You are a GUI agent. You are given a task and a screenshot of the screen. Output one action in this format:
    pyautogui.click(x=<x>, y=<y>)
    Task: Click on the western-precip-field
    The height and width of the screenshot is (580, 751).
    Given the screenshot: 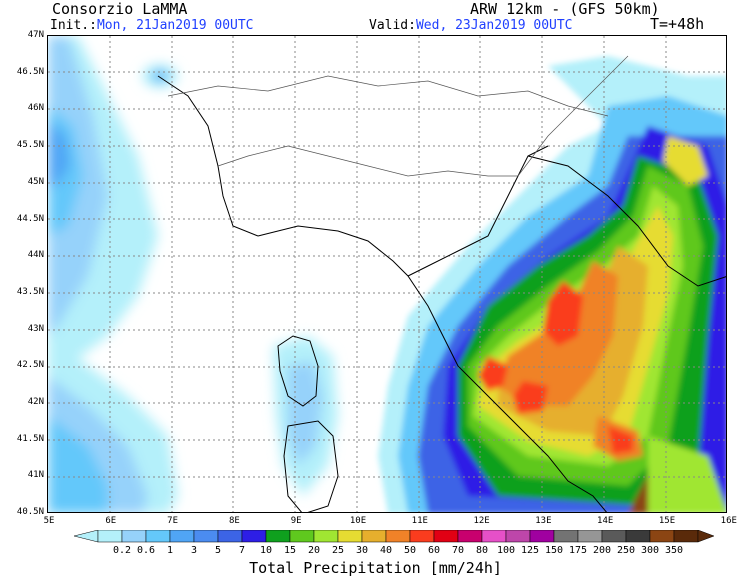 What is the action you would take?
    pyautogui.click(x=113, y=274)
    